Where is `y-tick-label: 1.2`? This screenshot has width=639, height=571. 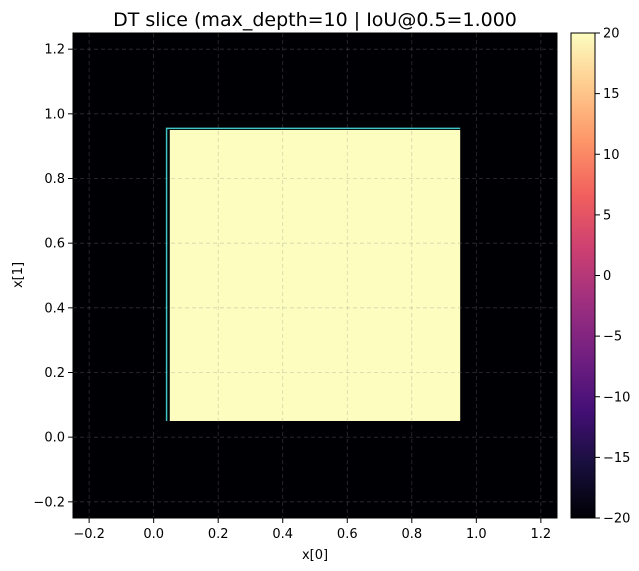
y-tick-label: 1.2 is located at coordinates (54, 50).